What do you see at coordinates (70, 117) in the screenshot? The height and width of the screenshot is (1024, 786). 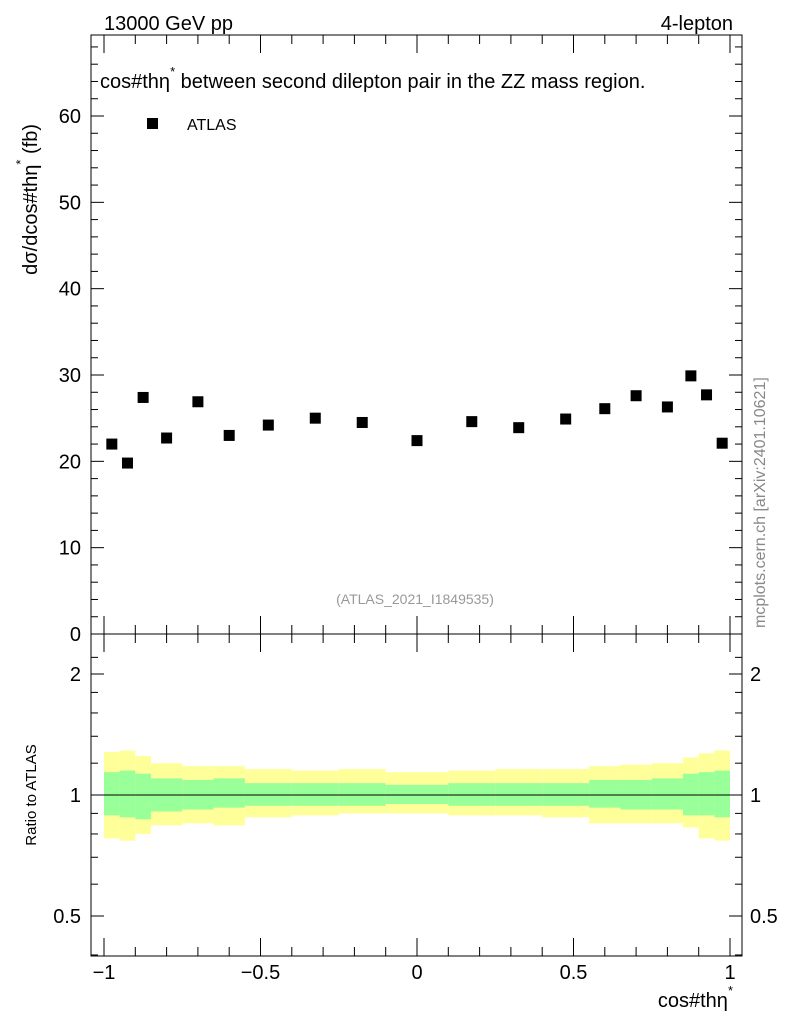 I see `y-tick-label: 60` at bounding box center [70, 117].